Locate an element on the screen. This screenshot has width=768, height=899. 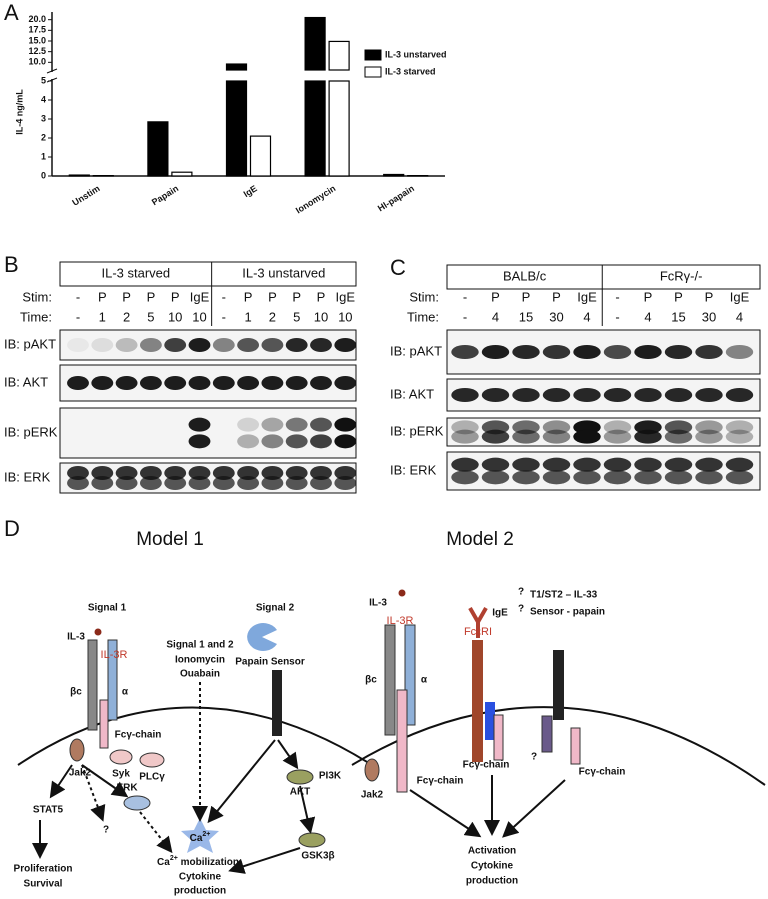
membrane is located at coordinates (195, 736).